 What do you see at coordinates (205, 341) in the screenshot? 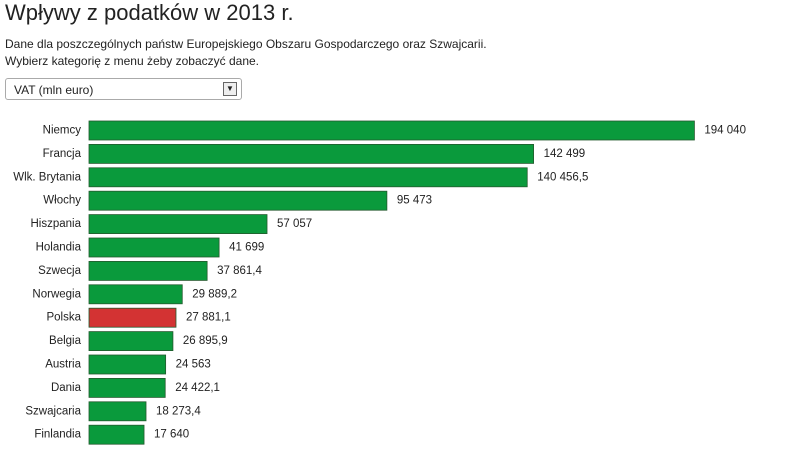
I see `value-label: 26 895,9` at bounding box center [205, 341].